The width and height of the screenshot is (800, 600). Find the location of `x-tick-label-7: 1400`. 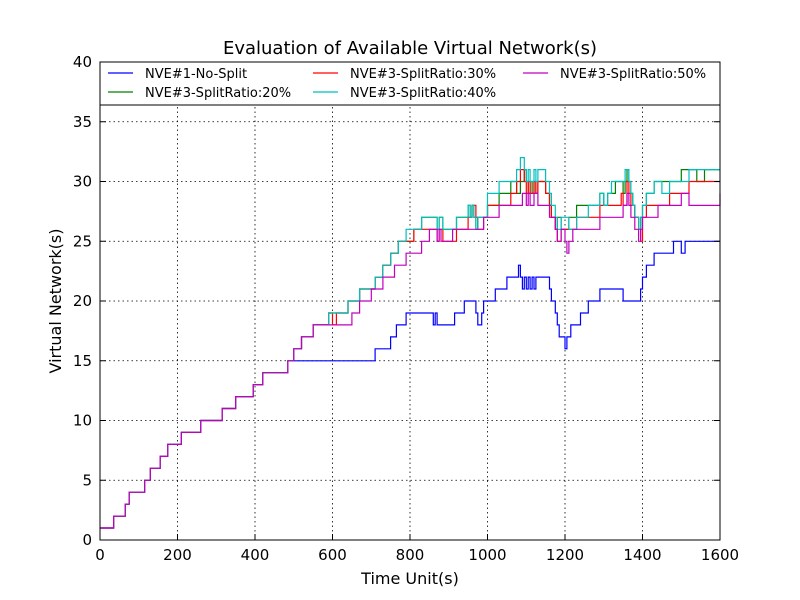

x-tick-label-7: 1400 is located at coordinates (642, 555).